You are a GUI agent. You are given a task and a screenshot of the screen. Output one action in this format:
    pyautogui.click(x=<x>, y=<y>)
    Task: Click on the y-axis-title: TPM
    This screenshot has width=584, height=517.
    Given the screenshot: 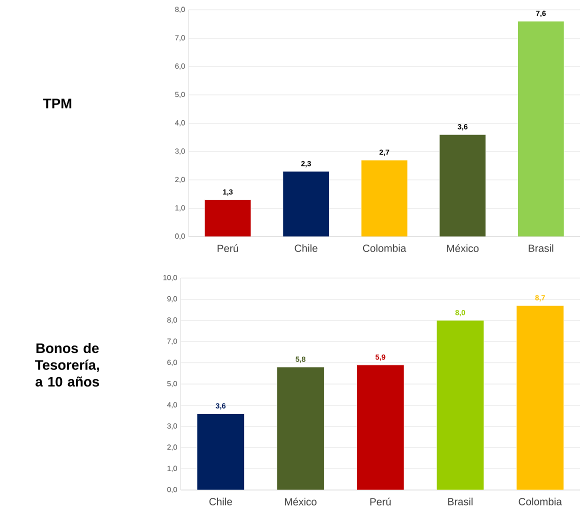 What is the action you would take?
    pyautogui.click(x=57, y=103)
    